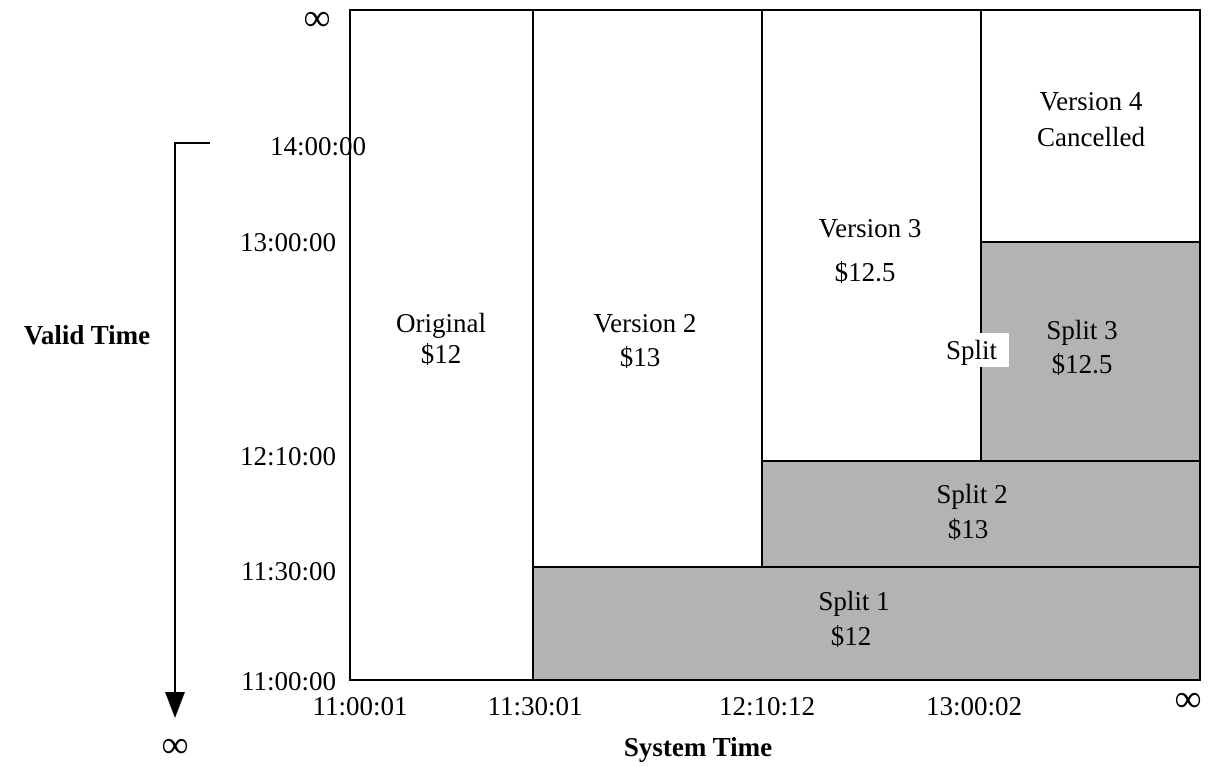 This screenshot has width=1210, height=767. I want to click on region-split2-title: Split 2, so click(971, 494).